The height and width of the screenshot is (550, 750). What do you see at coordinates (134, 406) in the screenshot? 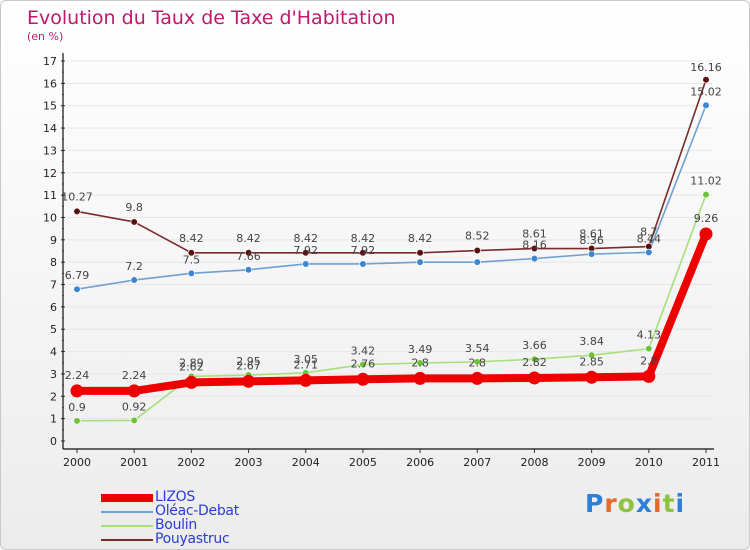
I see `data-label: 0.92` at bounding box center [134, 406].